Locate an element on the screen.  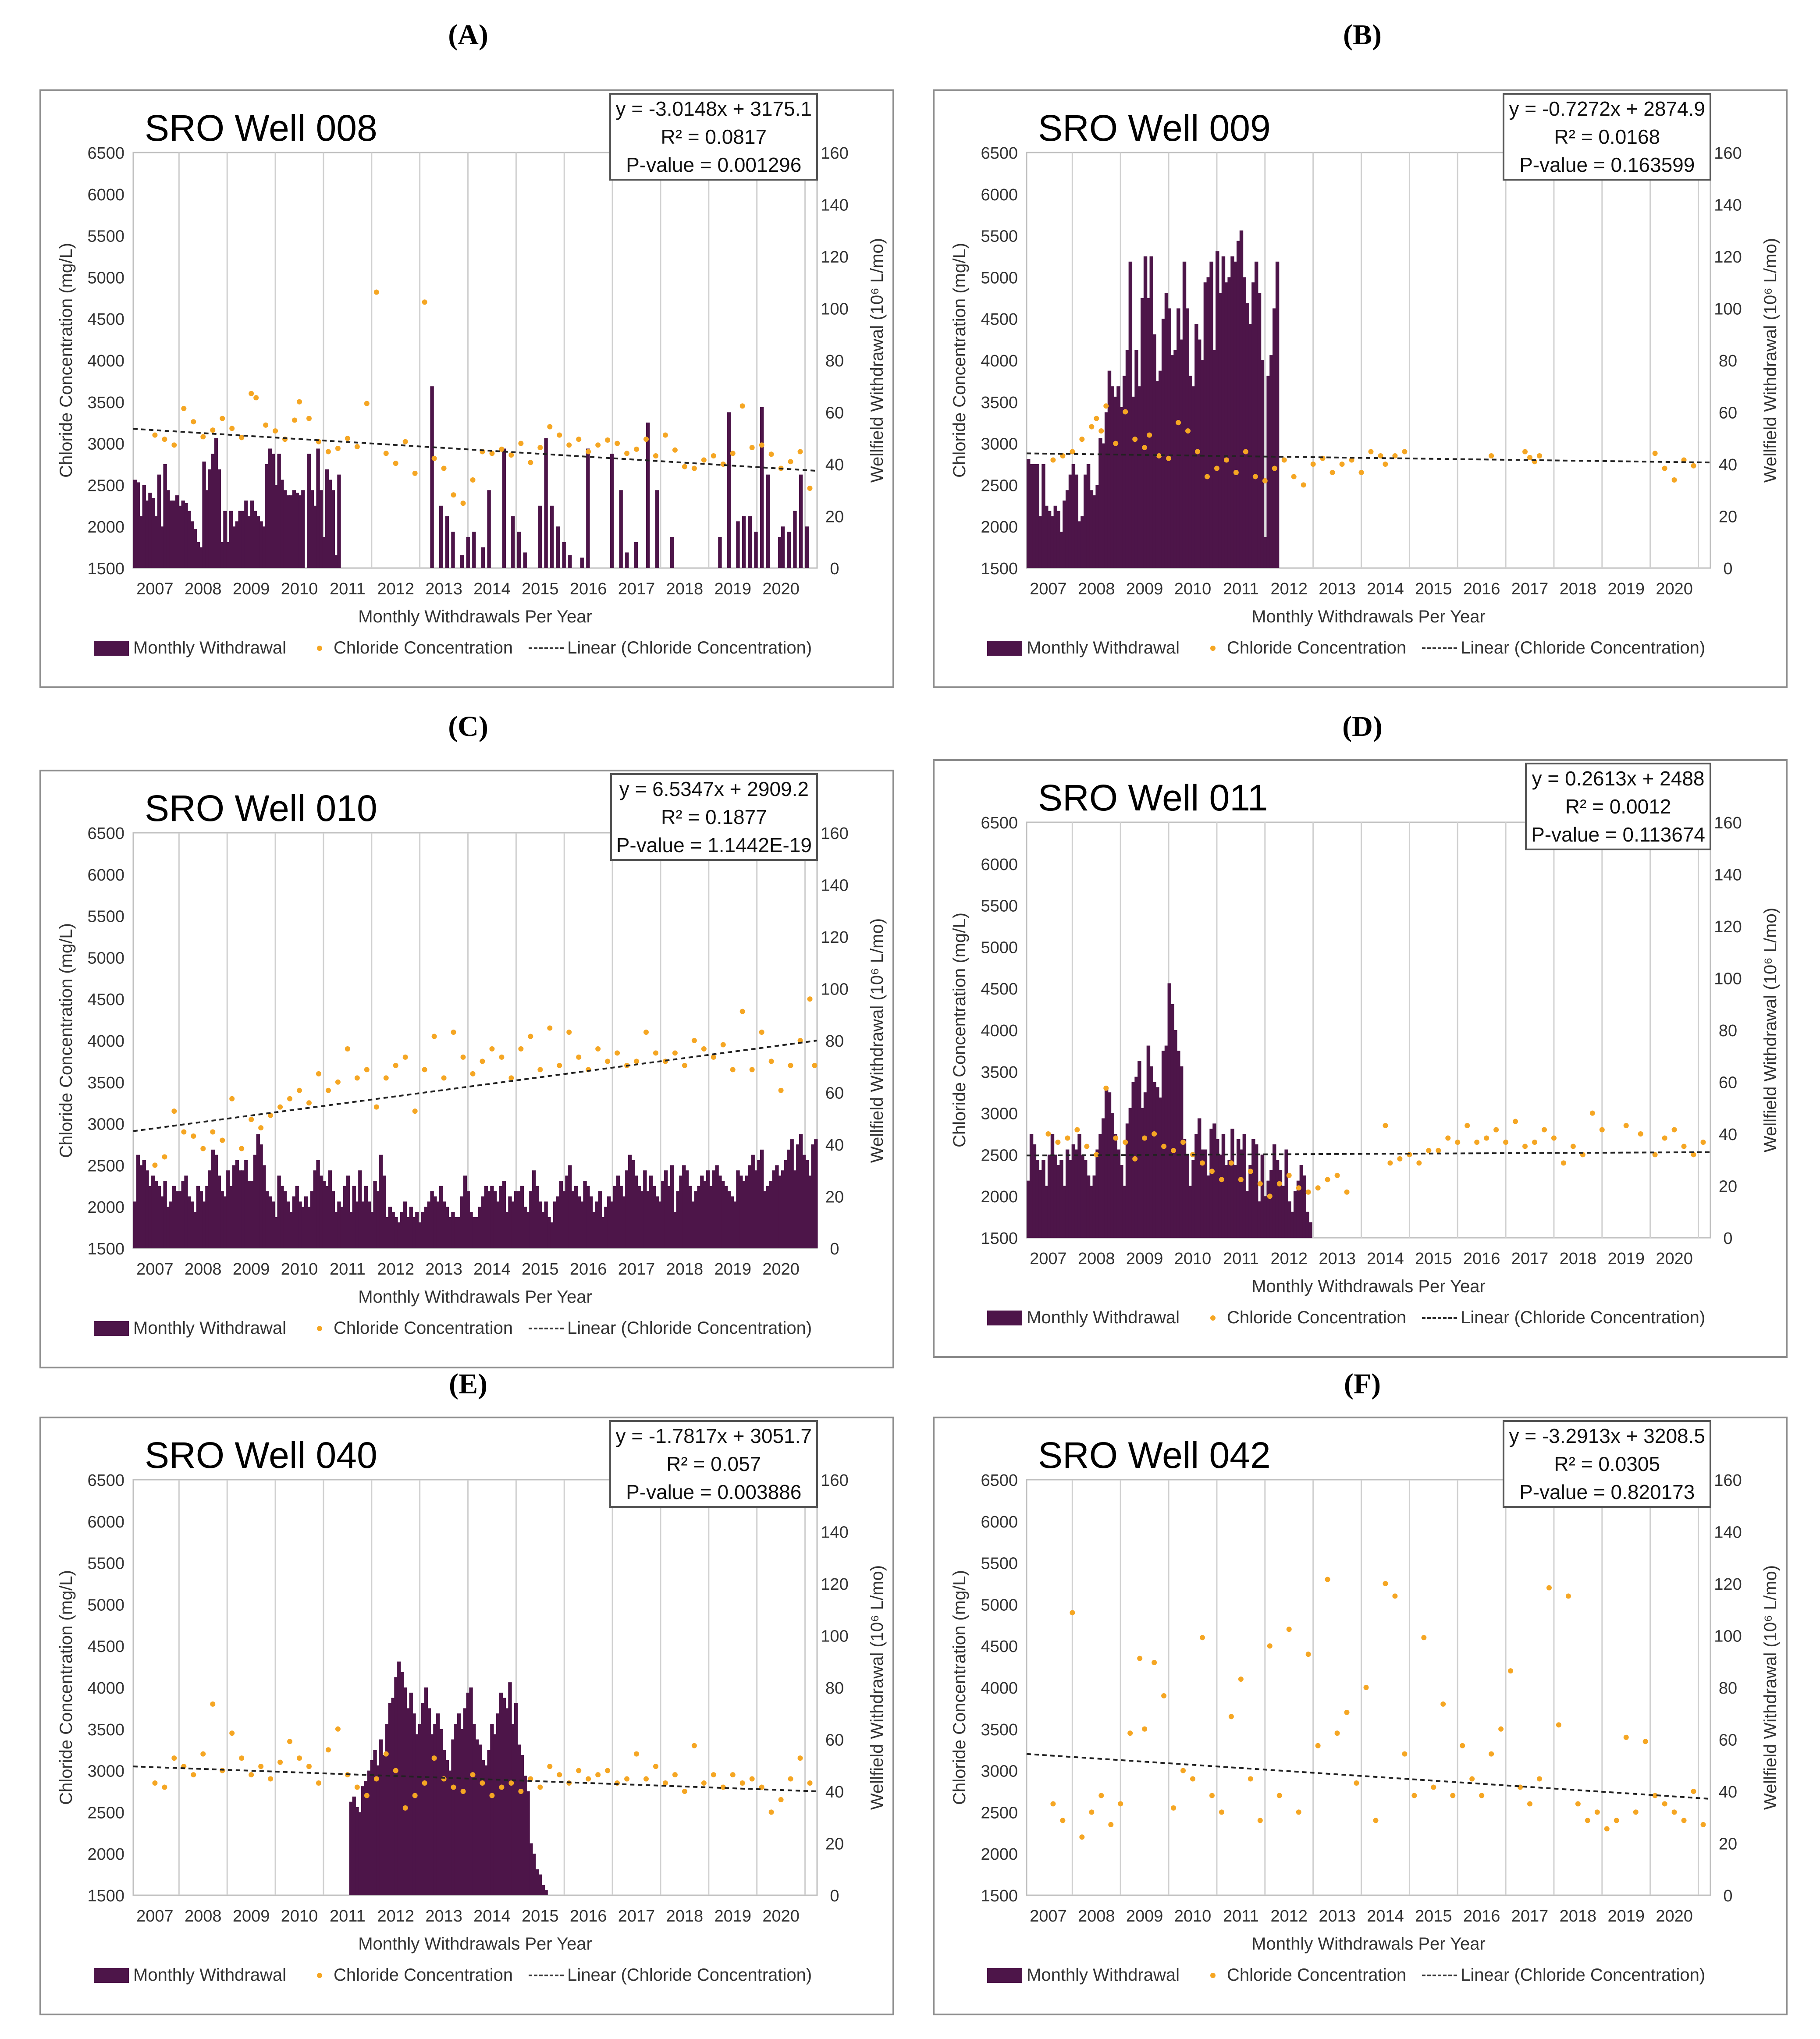
left-tick-label: 4500 is located at coordinates (999, 1647).